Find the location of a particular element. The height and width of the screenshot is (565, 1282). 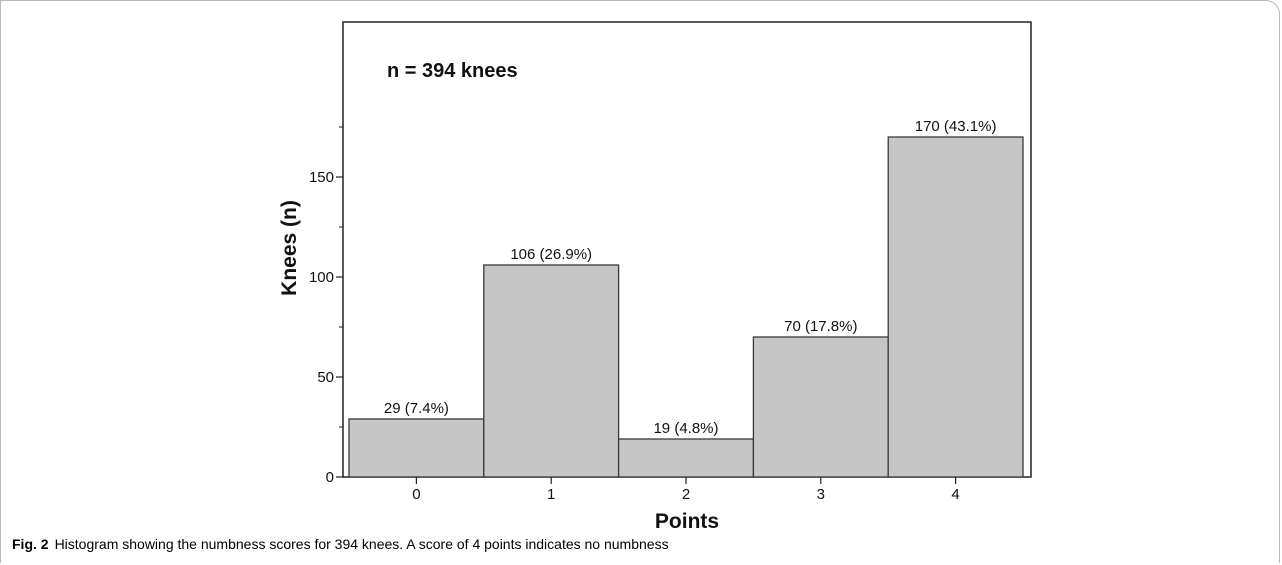

bar-data-label: 70 (17.8%) is located at coordinates (820, 326).